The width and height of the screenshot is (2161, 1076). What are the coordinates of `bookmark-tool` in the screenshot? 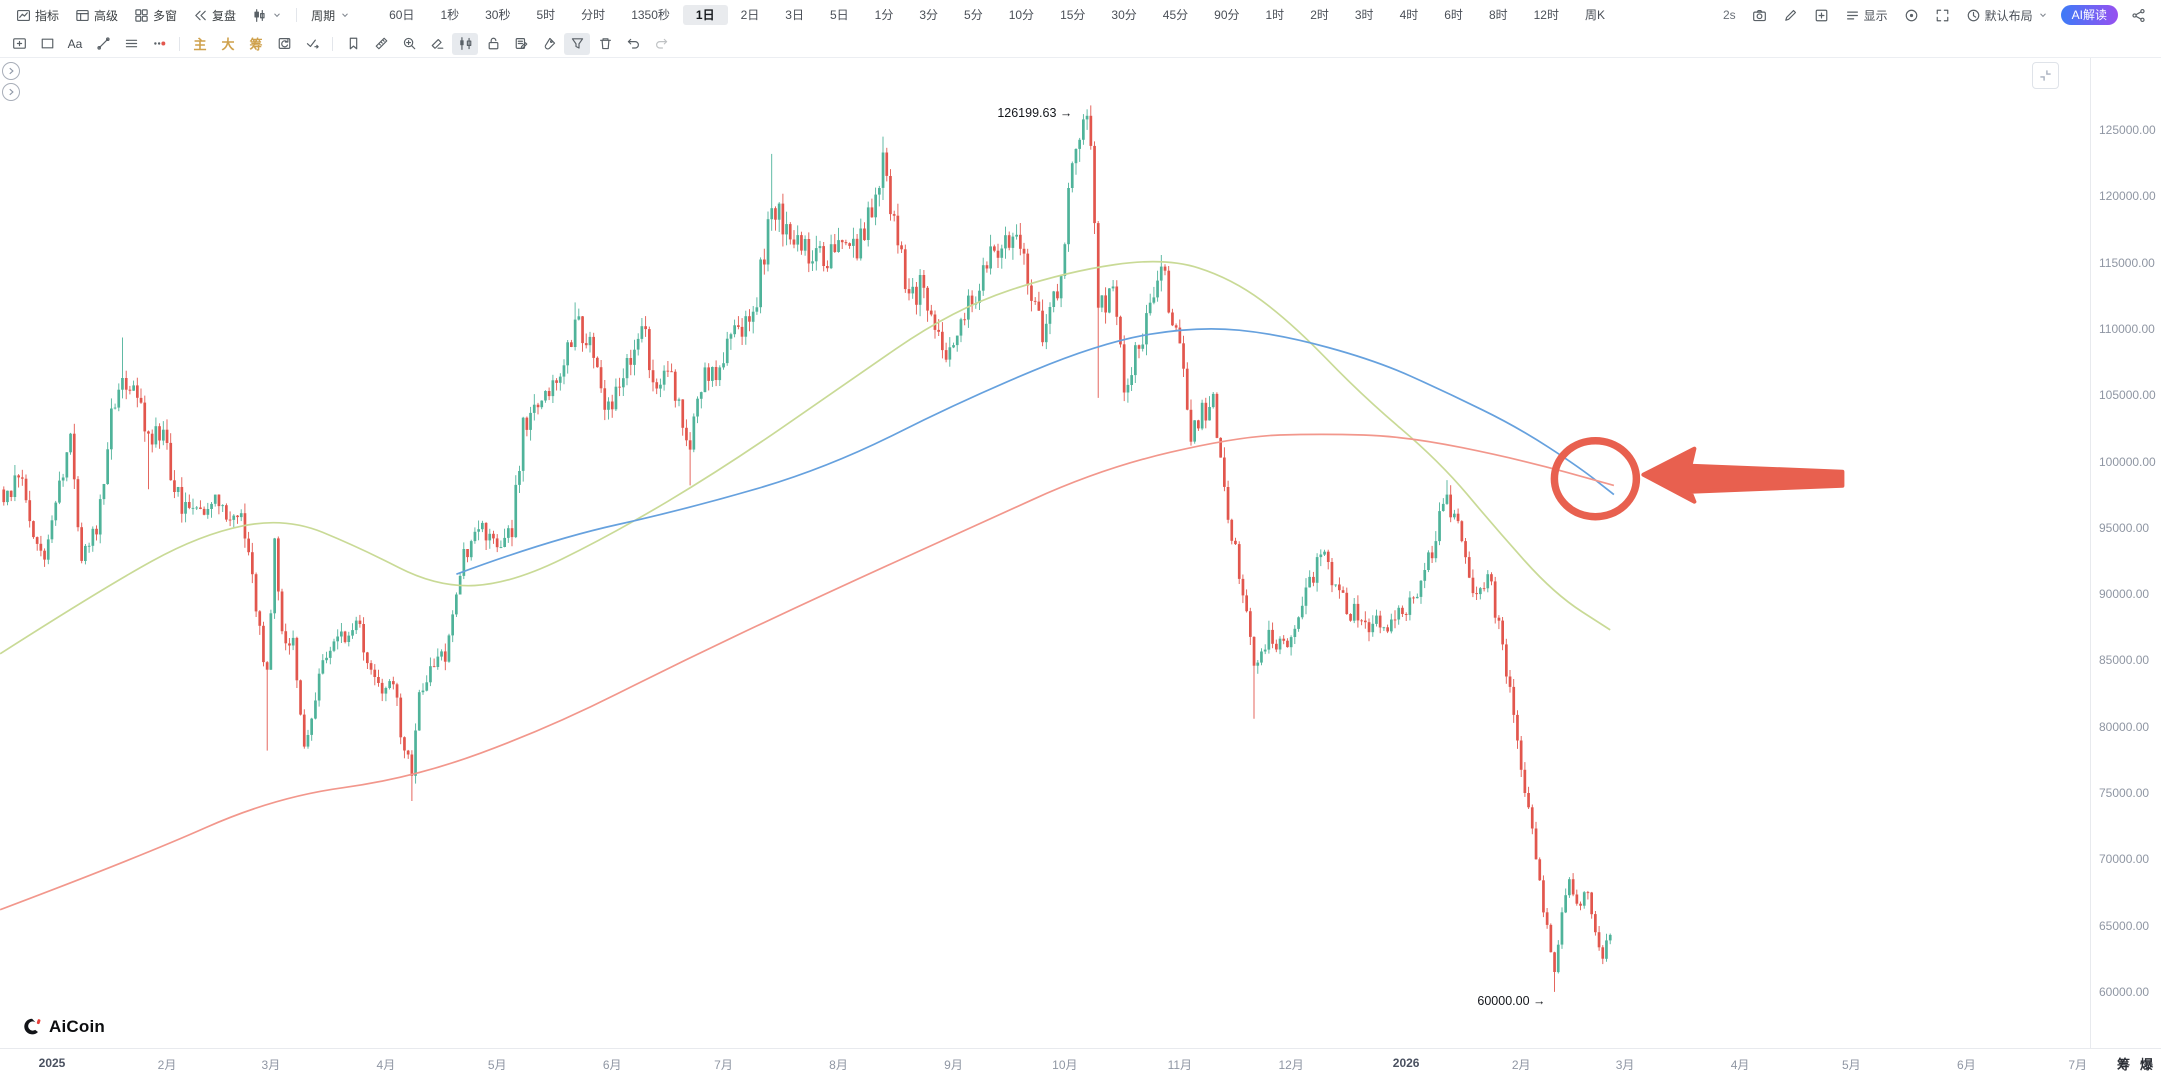 It's located at (353, 44).